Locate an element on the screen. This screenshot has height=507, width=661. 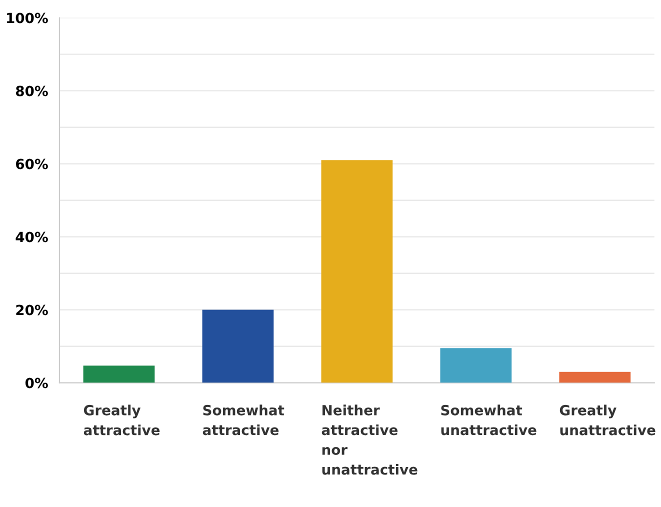
y-tick-label: 20% is located at coordinates (32, 310).